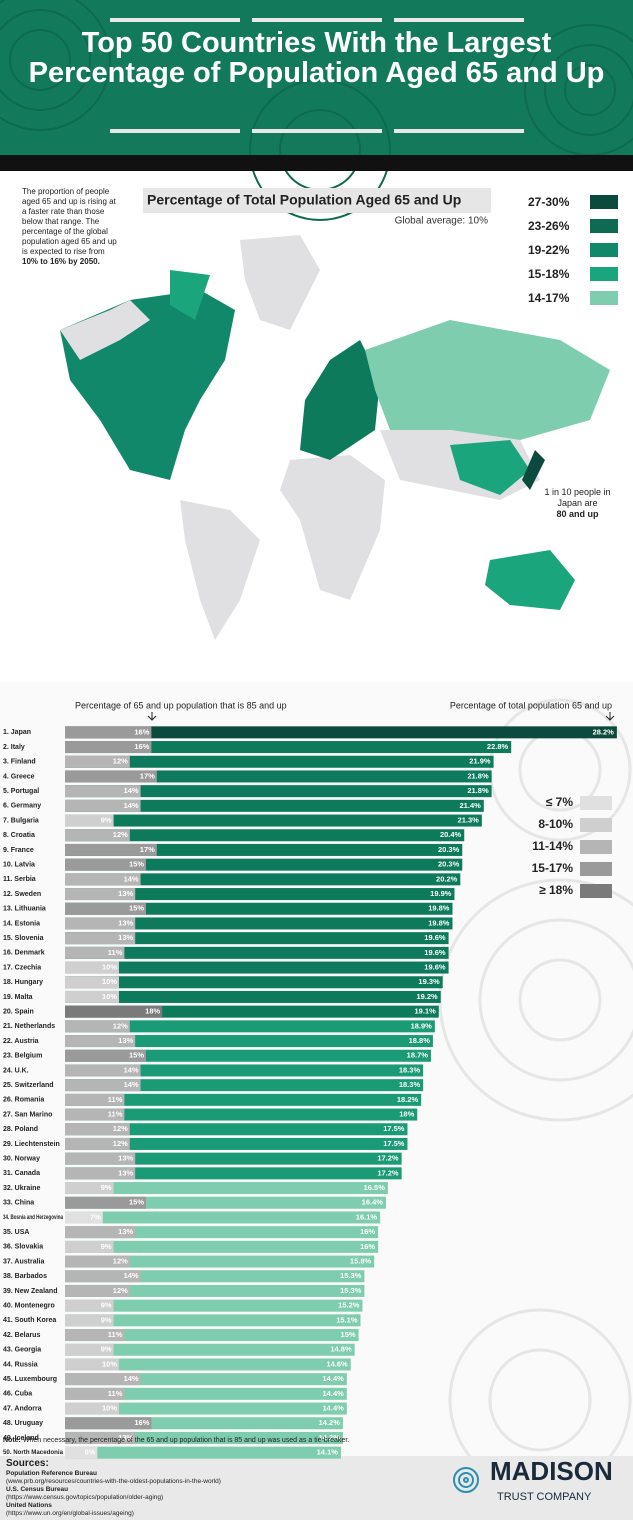 This screenshot has height=1520, width=633. Describe the element at coordinates (577, 497) in the screenshot. I see `annotation-text: 1 in 10 people in Japan are` at that location.